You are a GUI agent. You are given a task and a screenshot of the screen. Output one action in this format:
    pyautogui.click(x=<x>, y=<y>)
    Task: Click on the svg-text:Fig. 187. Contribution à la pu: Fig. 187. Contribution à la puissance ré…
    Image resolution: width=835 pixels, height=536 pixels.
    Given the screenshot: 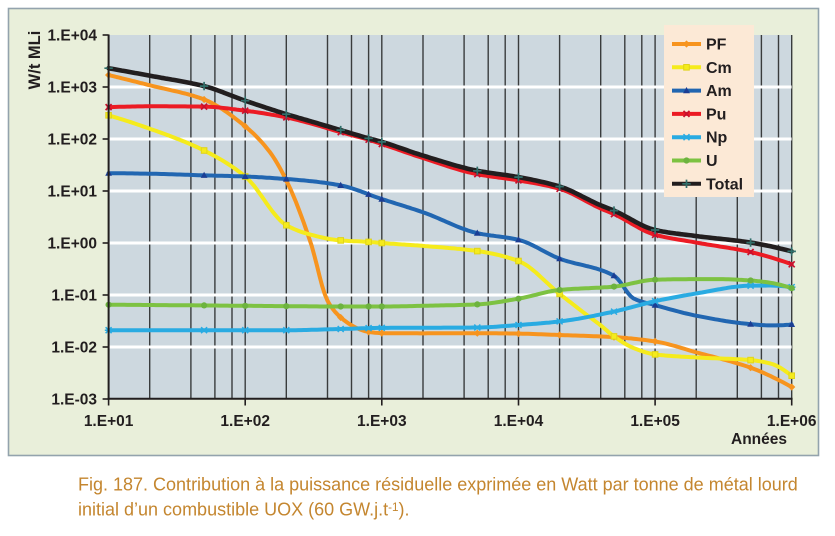 What is the action you would take?
    pyautogui.click(x=438, y=485)
    